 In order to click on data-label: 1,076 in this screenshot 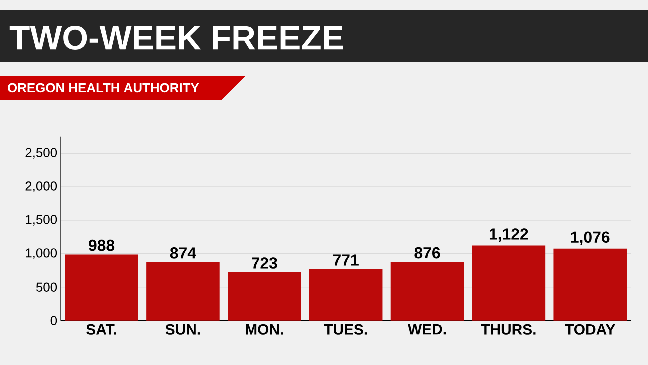, I will do `click(590, 239)`.